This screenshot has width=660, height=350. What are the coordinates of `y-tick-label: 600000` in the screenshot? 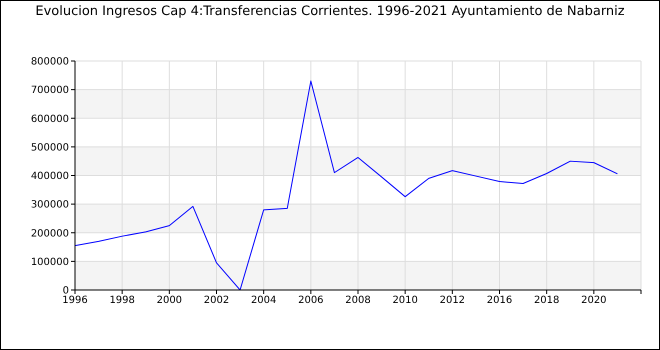 It's located at (49, 119).